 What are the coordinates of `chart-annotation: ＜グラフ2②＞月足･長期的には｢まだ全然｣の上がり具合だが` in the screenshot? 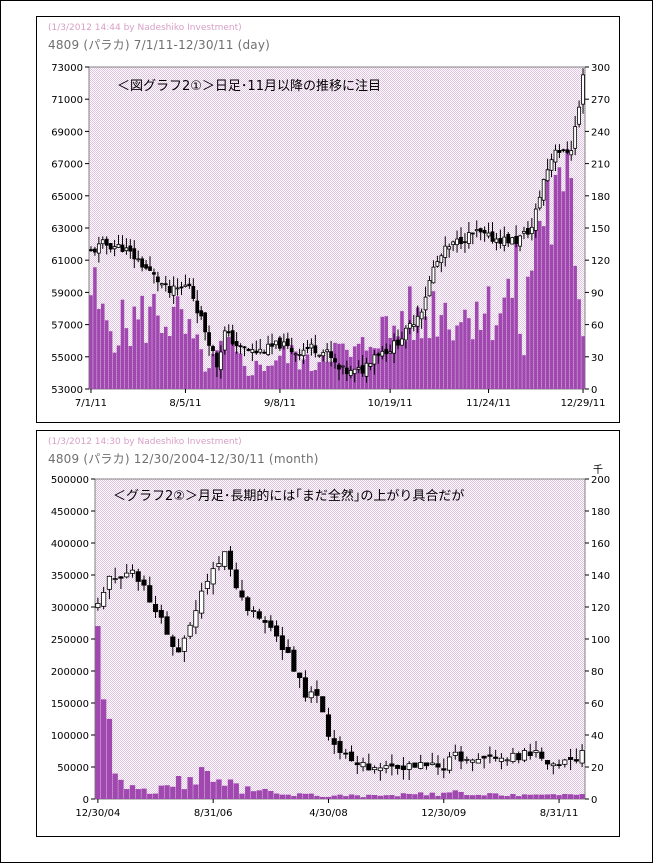 It's located at (288, 496).